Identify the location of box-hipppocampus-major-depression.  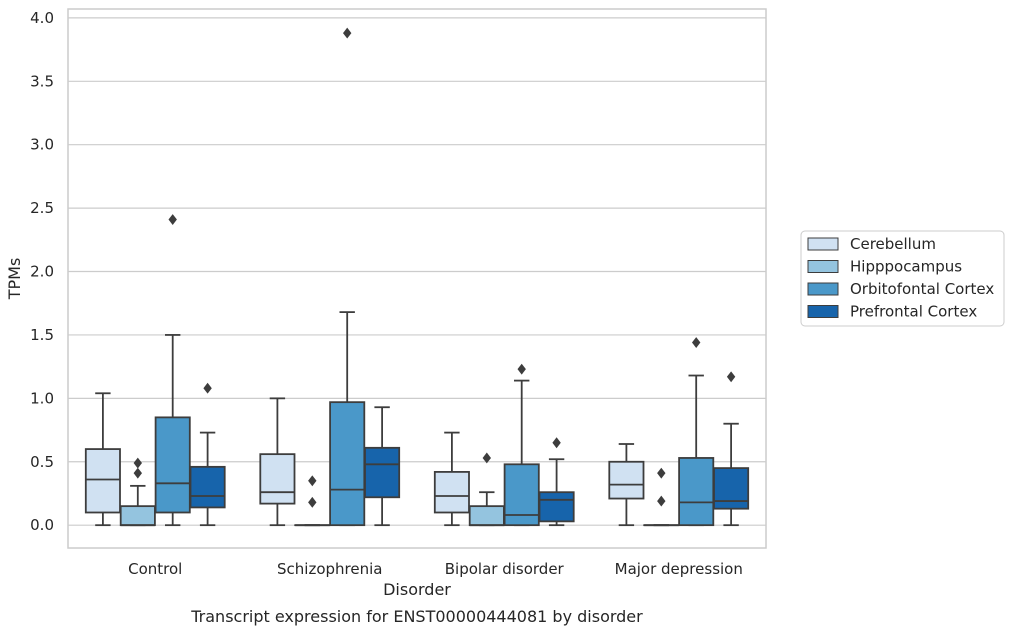
(661, 497).